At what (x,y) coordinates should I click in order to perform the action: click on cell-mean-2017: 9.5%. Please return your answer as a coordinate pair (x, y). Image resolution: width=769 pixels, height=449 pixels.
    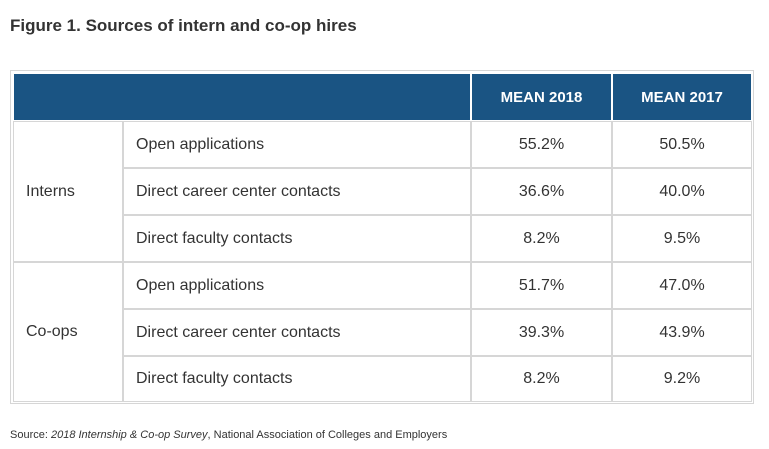
    Looking at the image, I should click on (682, 238).